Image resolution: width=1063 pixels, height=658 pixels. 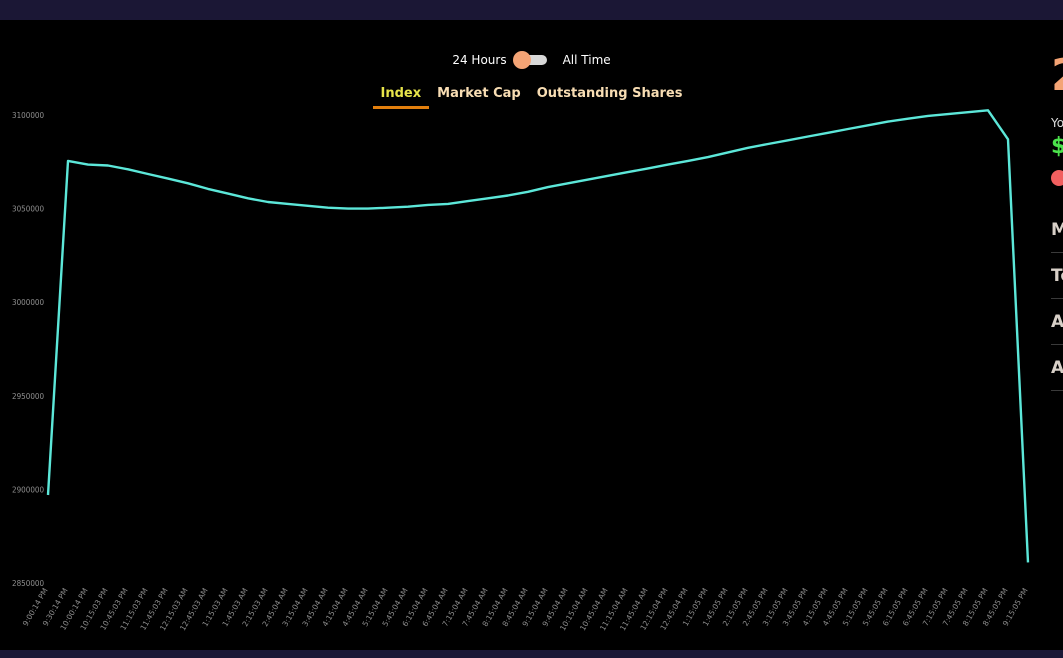 What do you see at coordinates (1057, 282) in the screenshot?
I see `side-row-2: To` at bounding box center [1057, 282].